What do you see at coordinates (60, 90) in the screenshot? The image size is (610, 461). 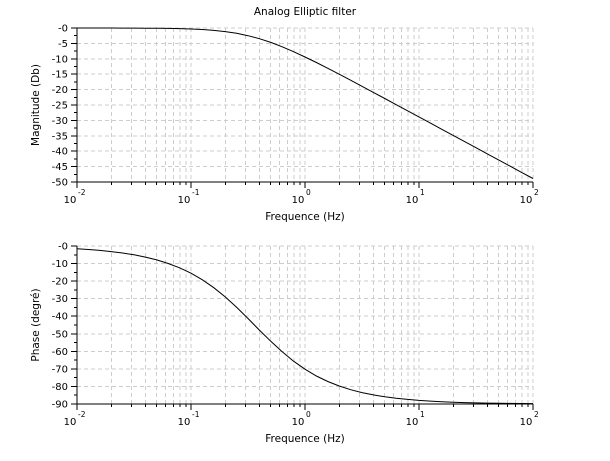 I see `magnitude-plot-ytick-label: -20` at bounding box center [60, 90].